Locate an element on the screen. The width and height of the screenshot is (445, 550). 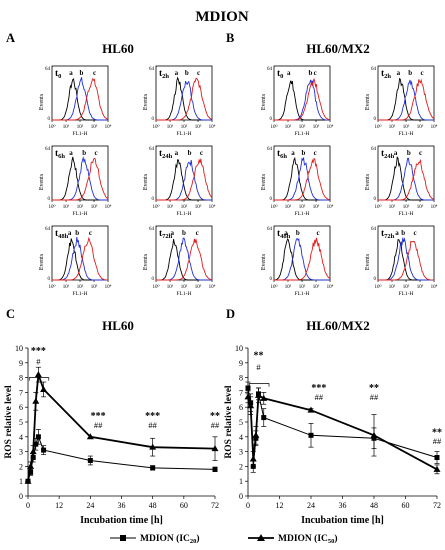
histogram-timepoint-label: t24h is located at coordinates (388, 154).